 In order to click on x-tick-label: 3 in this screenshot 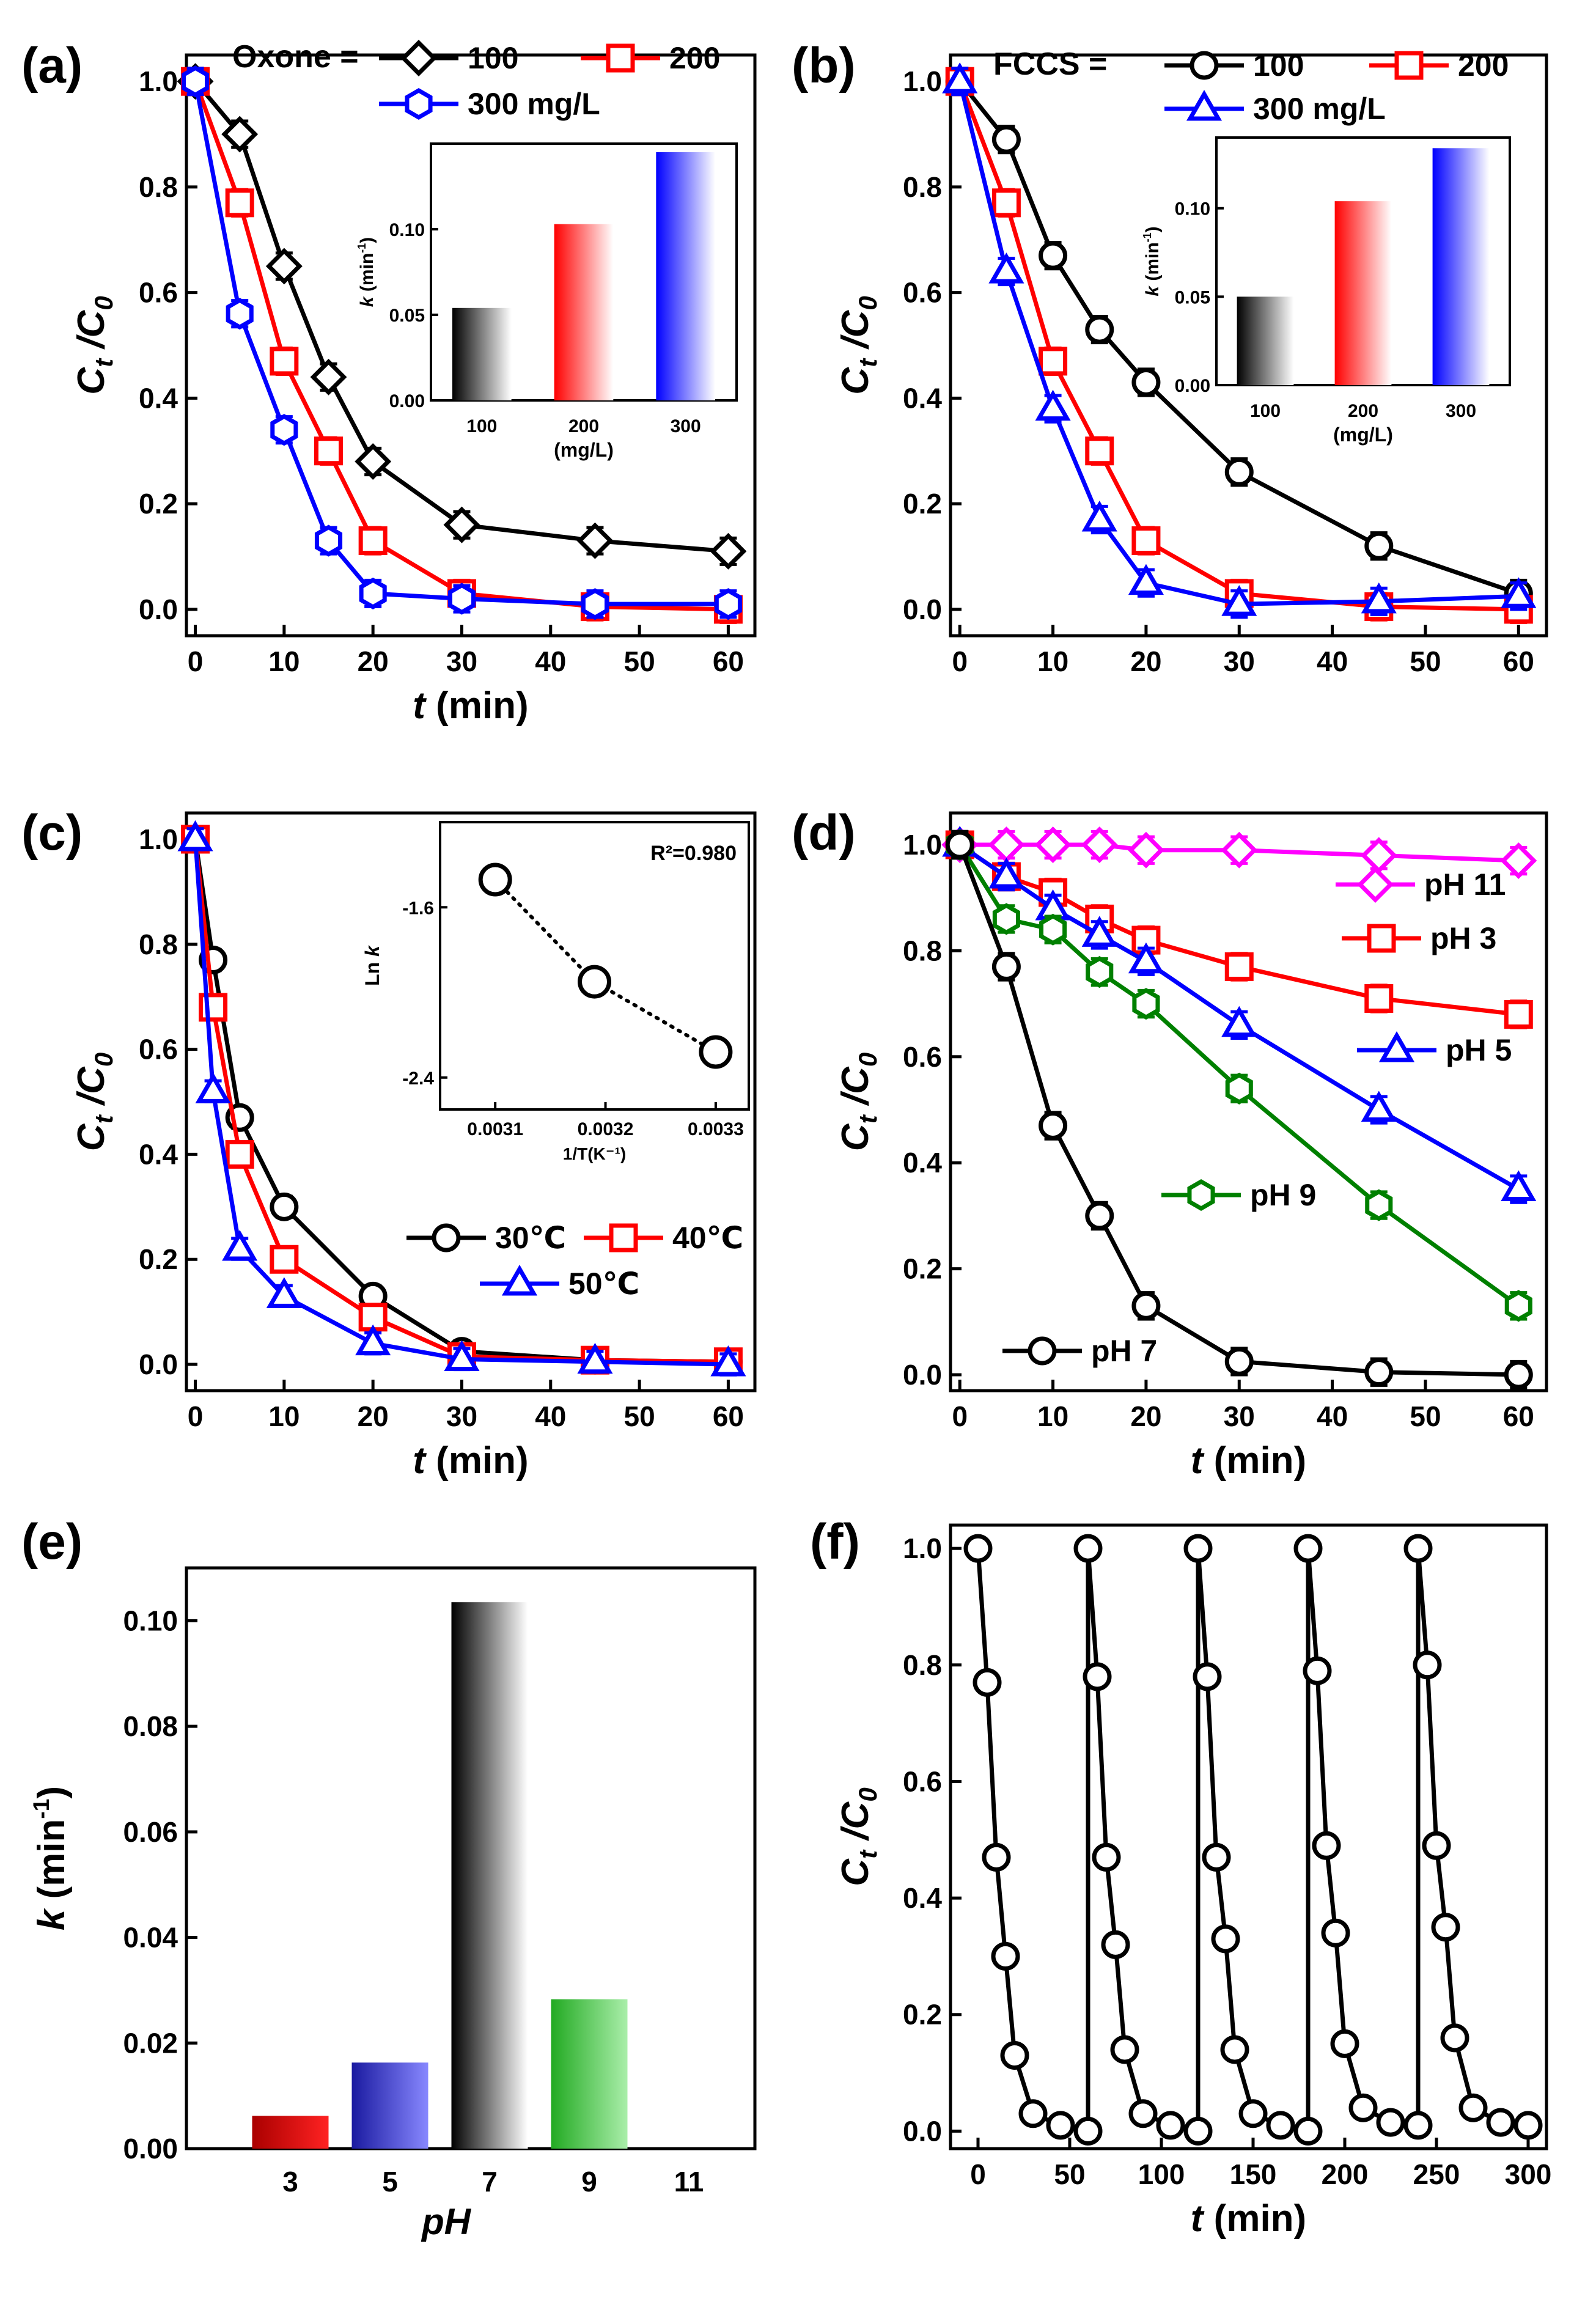, I will do `click(290, 2182)`.